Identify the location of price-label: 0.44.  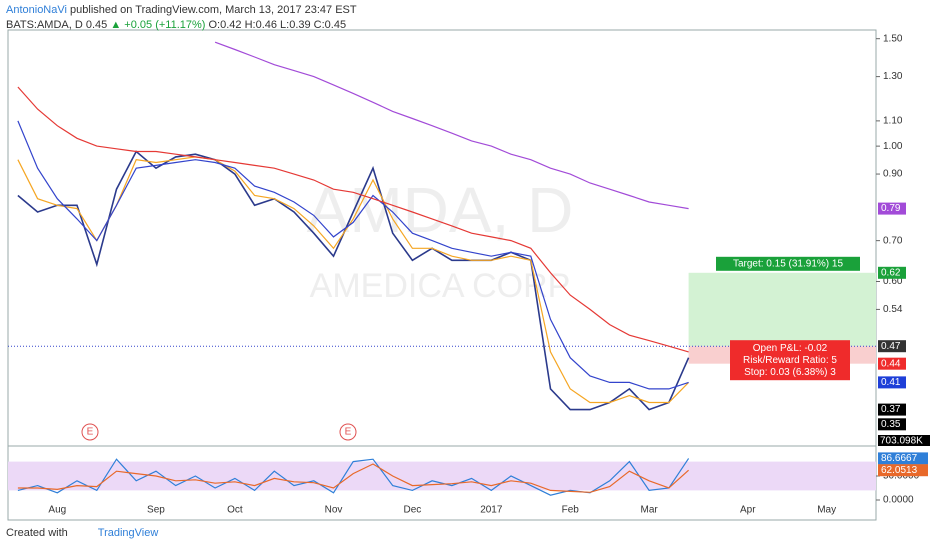
(891, 363).